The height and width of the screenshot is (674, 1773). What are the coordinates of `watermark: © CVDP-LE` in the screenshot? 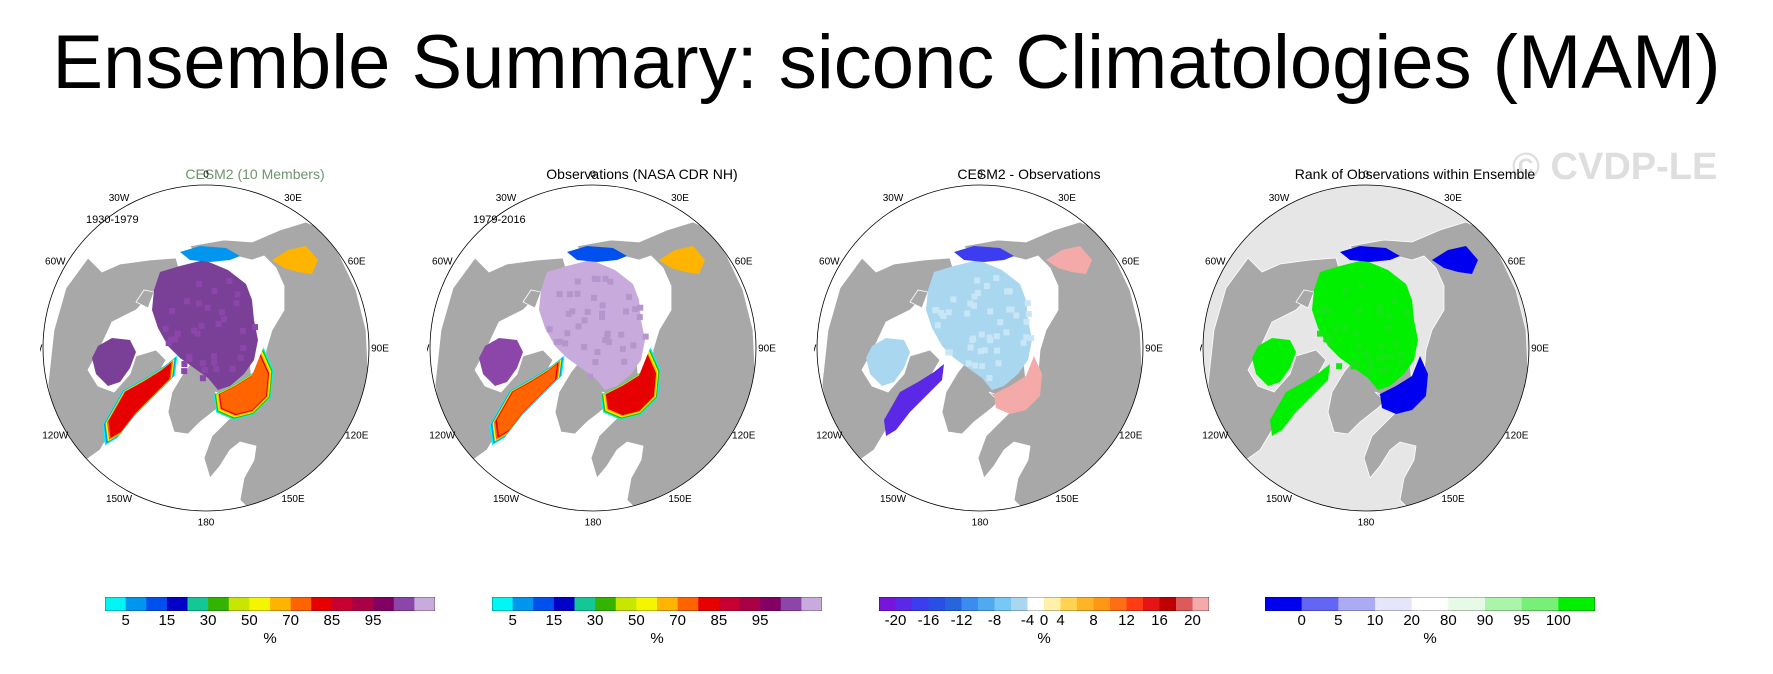 It's located at (1615, 167).